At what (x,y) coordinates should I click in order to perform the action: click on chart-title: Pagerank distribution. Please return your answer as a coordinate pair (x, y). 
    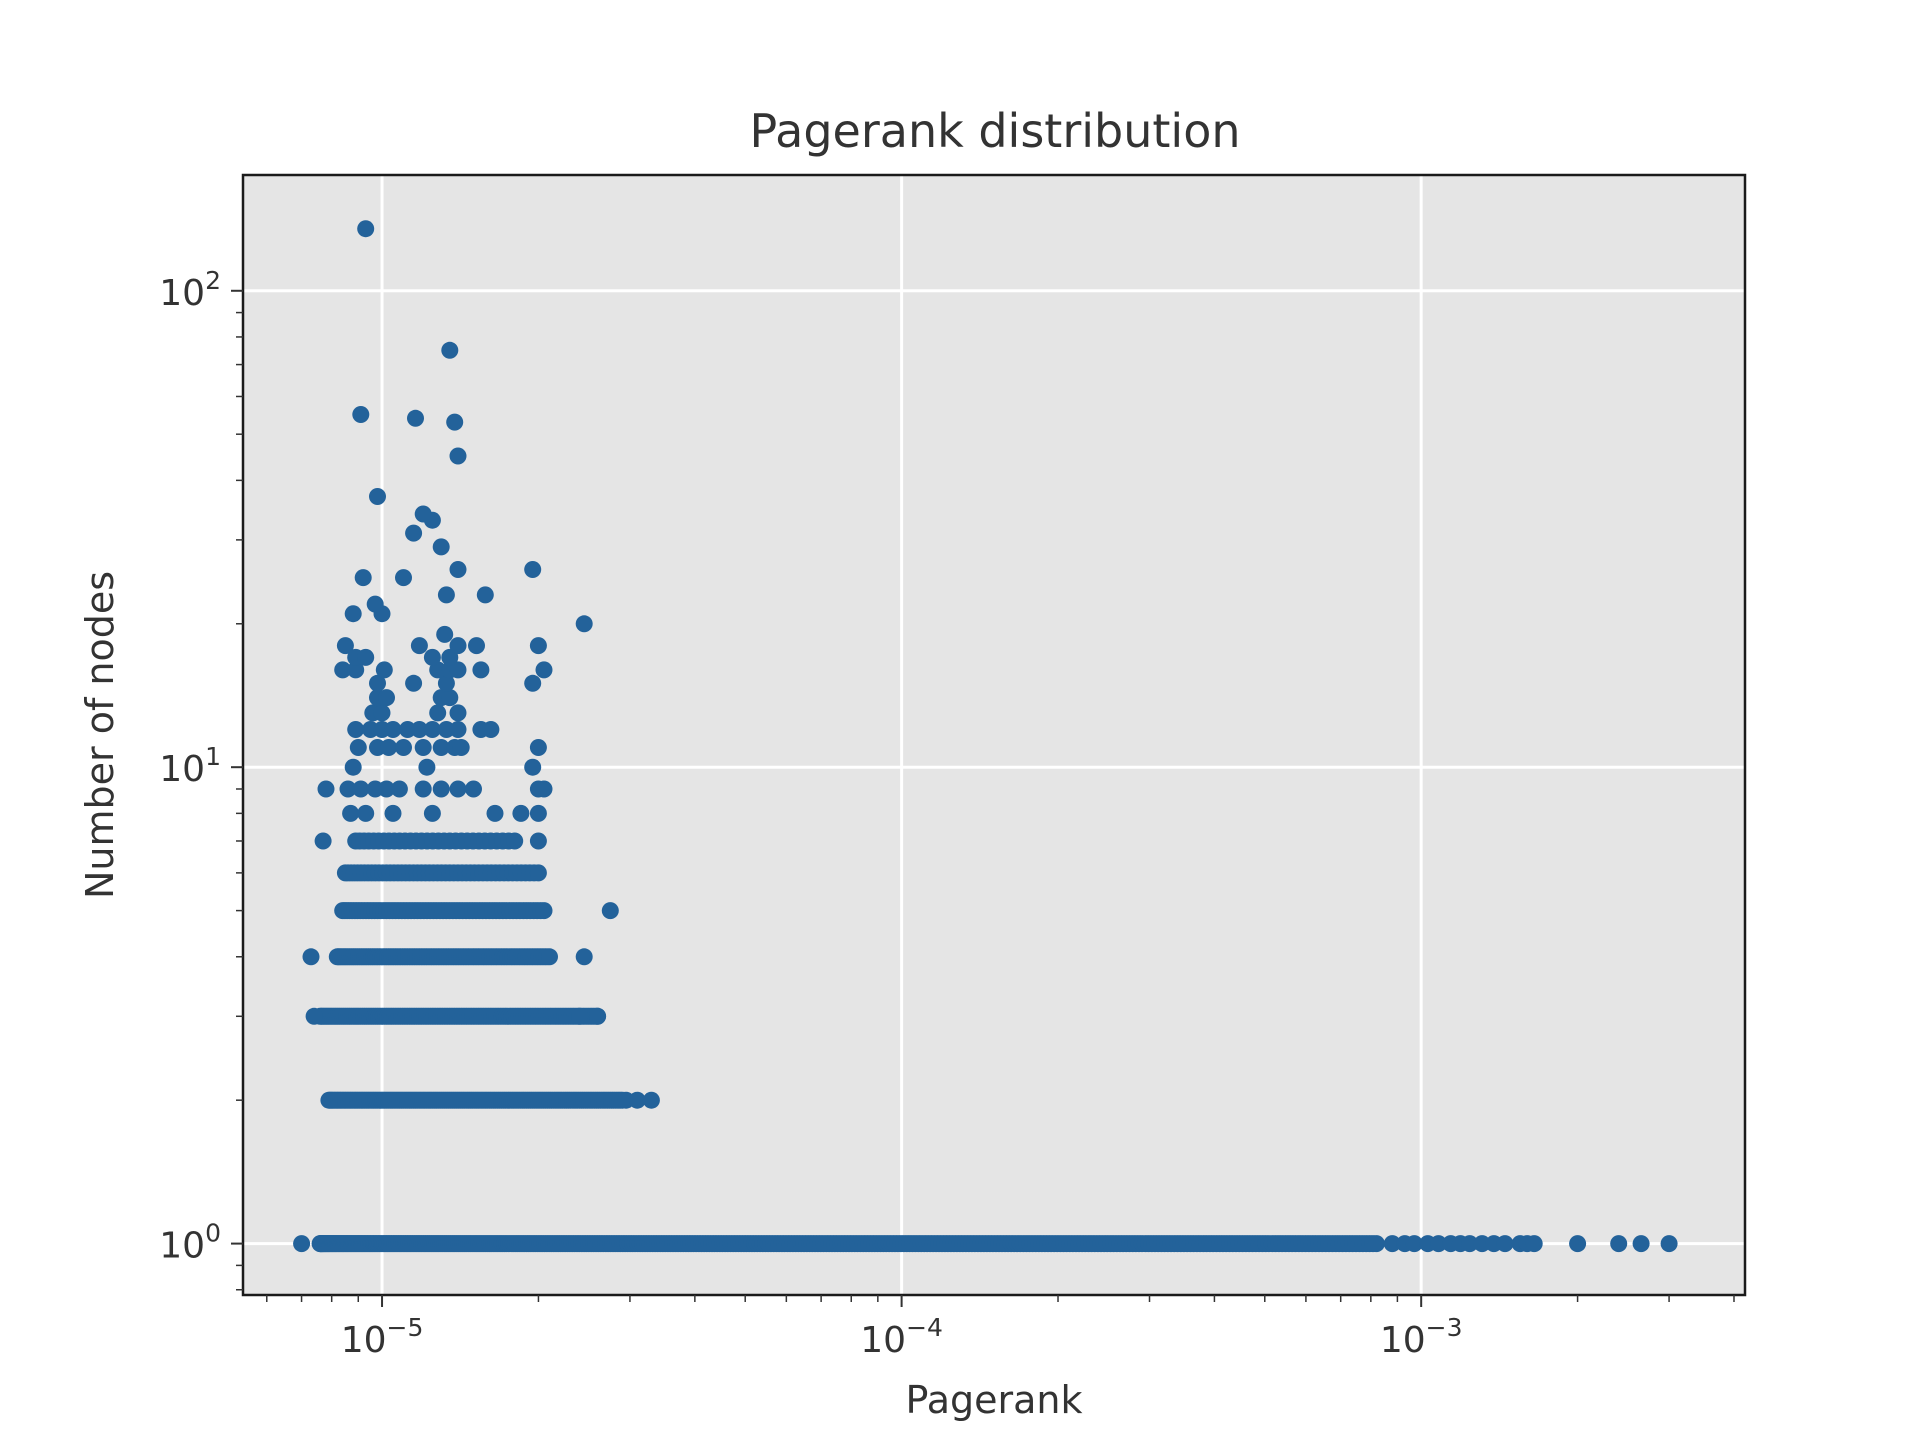
    Looking at the image, I should click on (994, 131).